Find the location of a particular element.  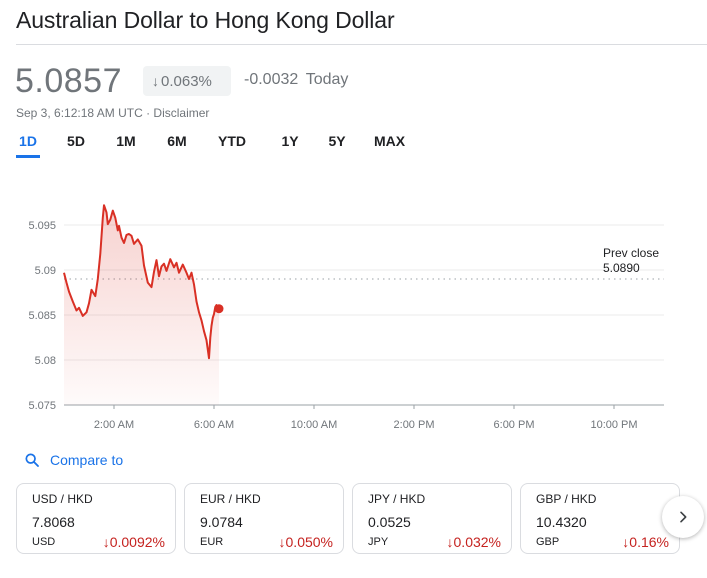

chevron-right-icon is located at coordinates (683, 517).